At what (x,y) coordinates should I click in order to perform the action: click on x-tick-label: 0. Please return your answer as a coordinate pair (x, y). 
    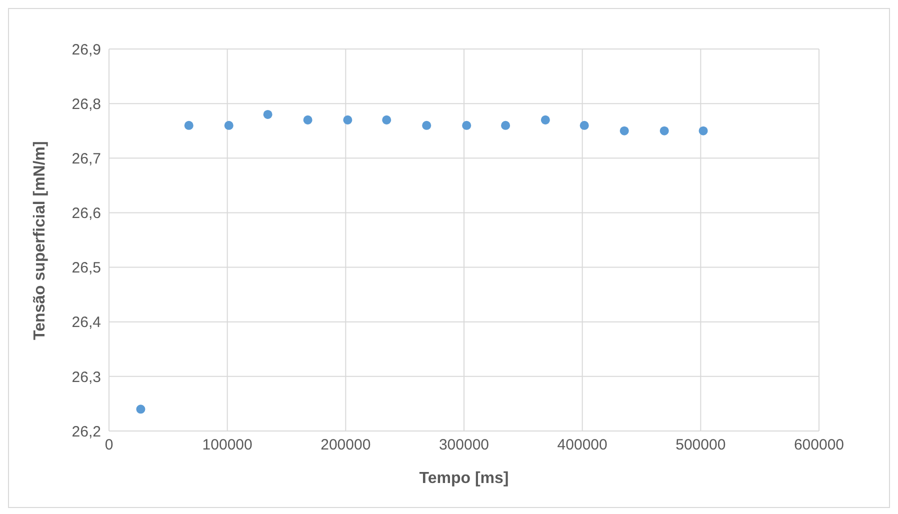
    Looking at the image, I should click on (109, 445).